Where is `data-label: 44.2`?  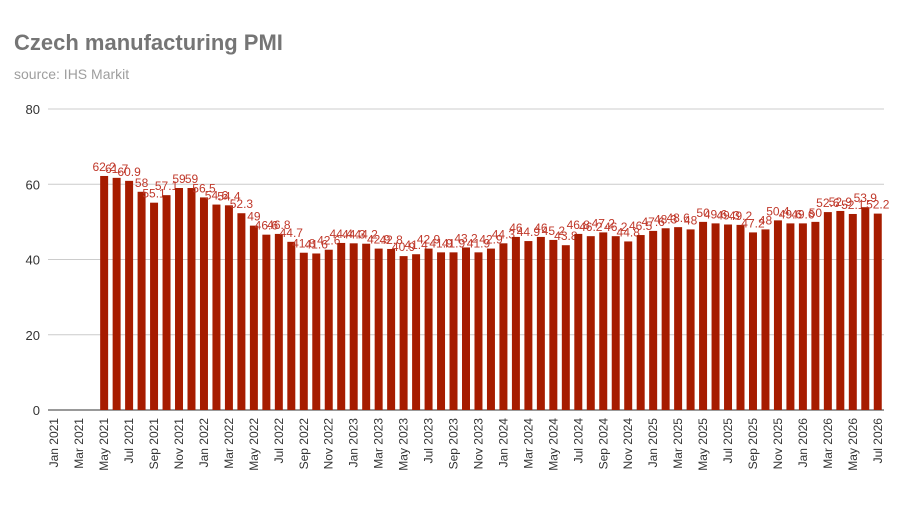 data-label: 44.2 is located at coordinates (366, 235).